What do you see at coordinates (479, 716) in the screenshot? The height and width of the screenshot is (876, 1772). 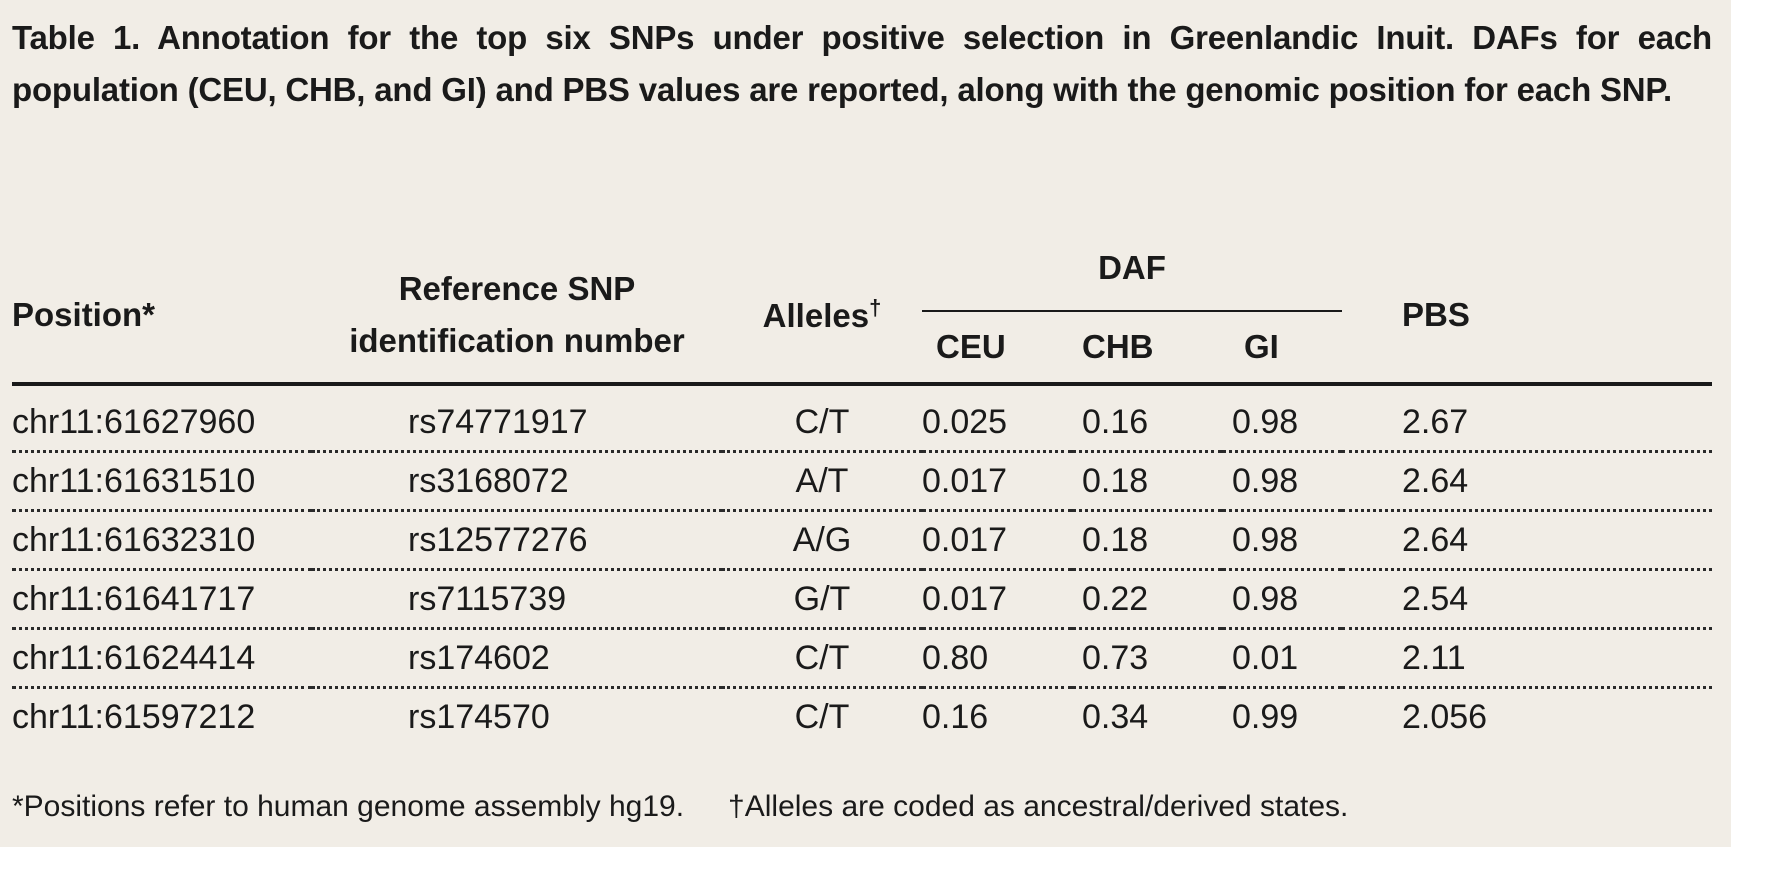 I see `cell-snp: rs174570` at bounding box center [479, 716].